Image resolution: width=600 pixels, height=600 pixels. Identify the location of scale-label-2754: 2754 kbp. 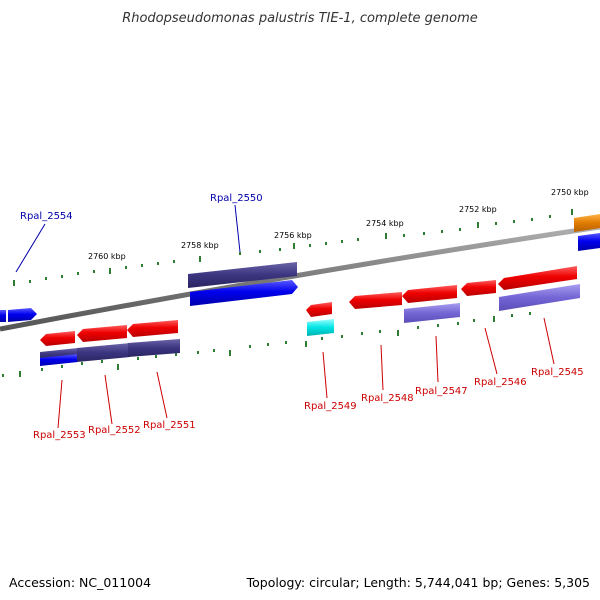
(385, 223).